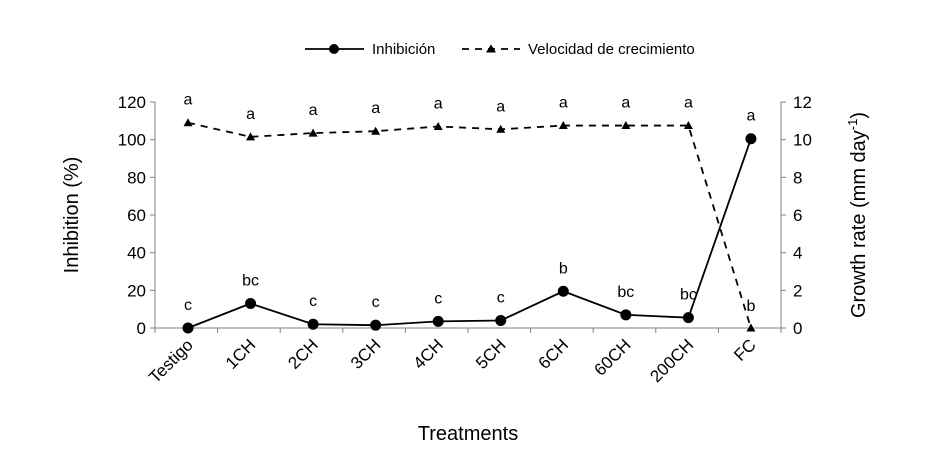 The height and width of the screenshot is (472, 944). What do you see at coordinates (428, 353) in the screenshot?
I see `x-tick-label: 4CH` at bounding box center [428, 353].